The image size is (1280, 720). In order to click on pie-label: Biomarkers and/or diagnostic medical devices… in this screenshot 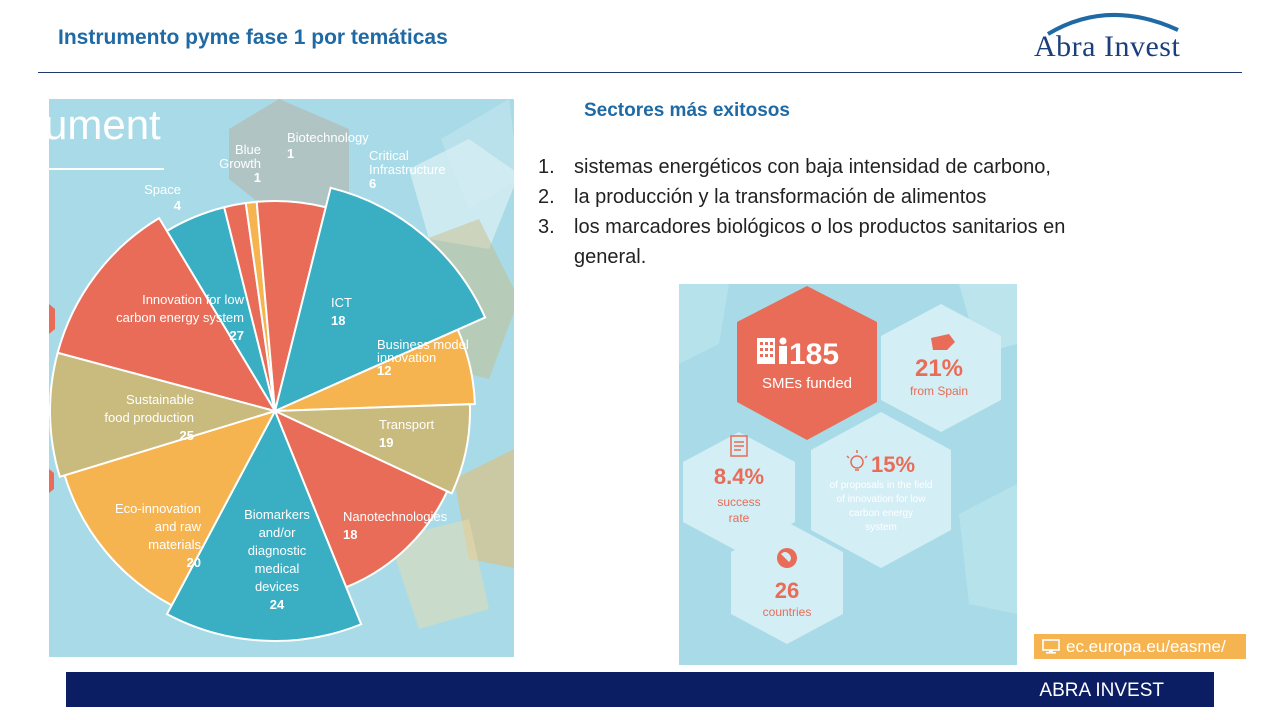, I will do `click(277, 559)`.